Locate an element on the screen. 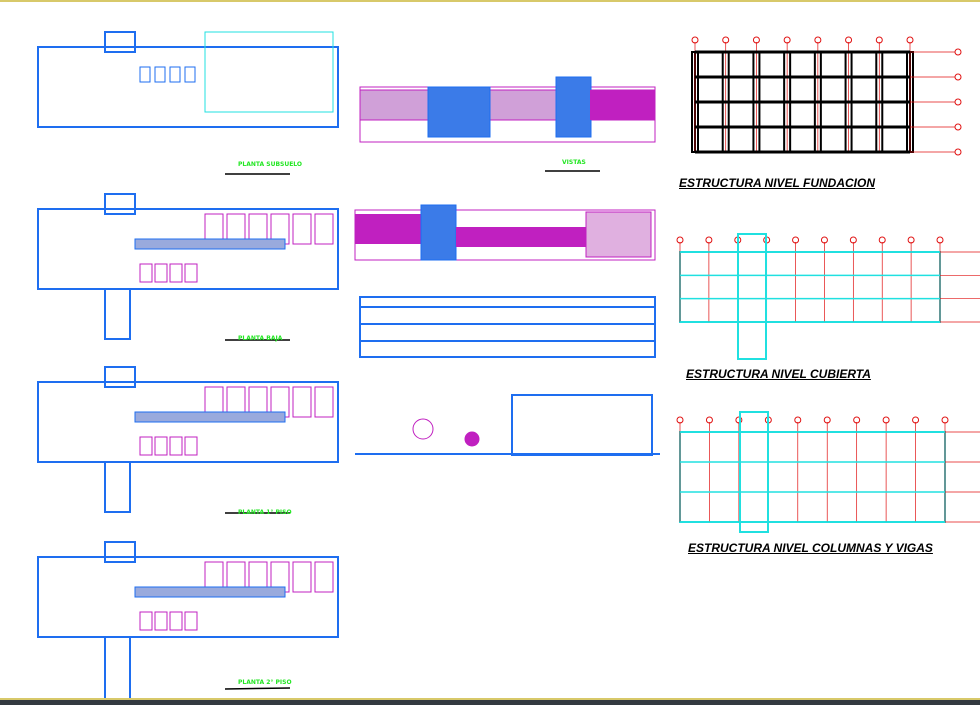  title-columns: ESTRUCTURA NIVEL COLUMNAS Y VIGAS is located at coordinates (810, 548).